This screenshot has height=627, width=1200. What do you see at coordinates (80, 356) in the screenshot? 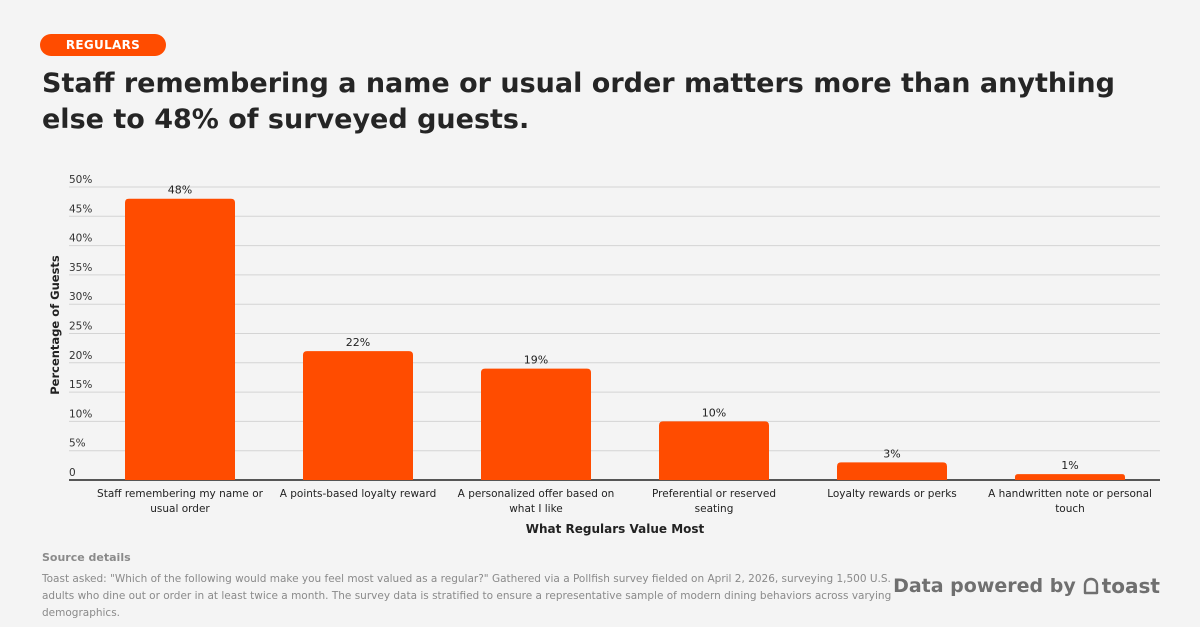
I see `y-tick-label: 20%` at bounding box center [80, 356].